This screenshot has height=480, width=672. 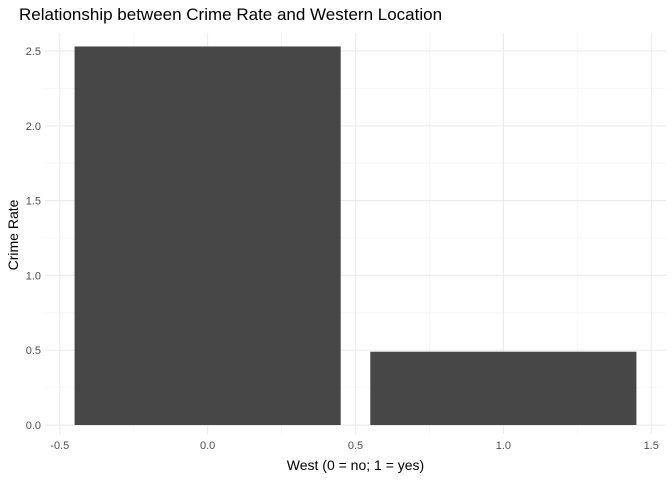 What do you see at coordinates (207, 446) in the screenshot?
I see `x-tick-label: 0.0` at bounding box center [207, 446].